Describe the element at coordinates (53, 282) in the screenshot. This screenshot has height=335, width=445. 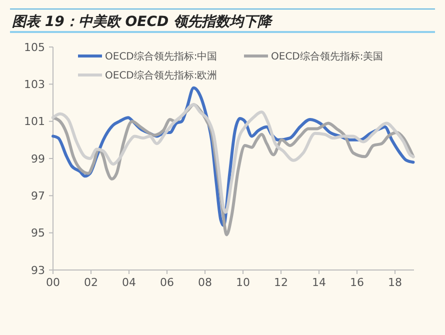
I see `x-tick-label: 00` at that location.